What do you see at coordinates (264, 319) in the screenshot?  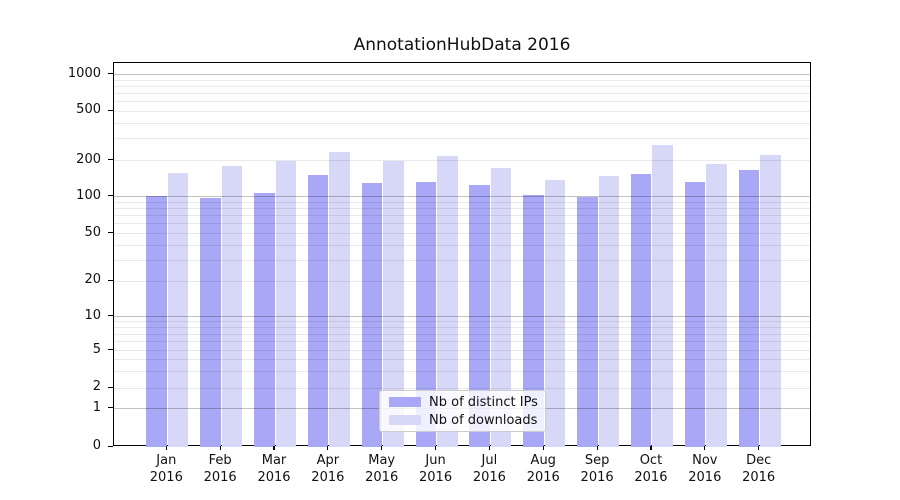 I see `bar-distinct-ips-mar` at bounding box center [264, 319].